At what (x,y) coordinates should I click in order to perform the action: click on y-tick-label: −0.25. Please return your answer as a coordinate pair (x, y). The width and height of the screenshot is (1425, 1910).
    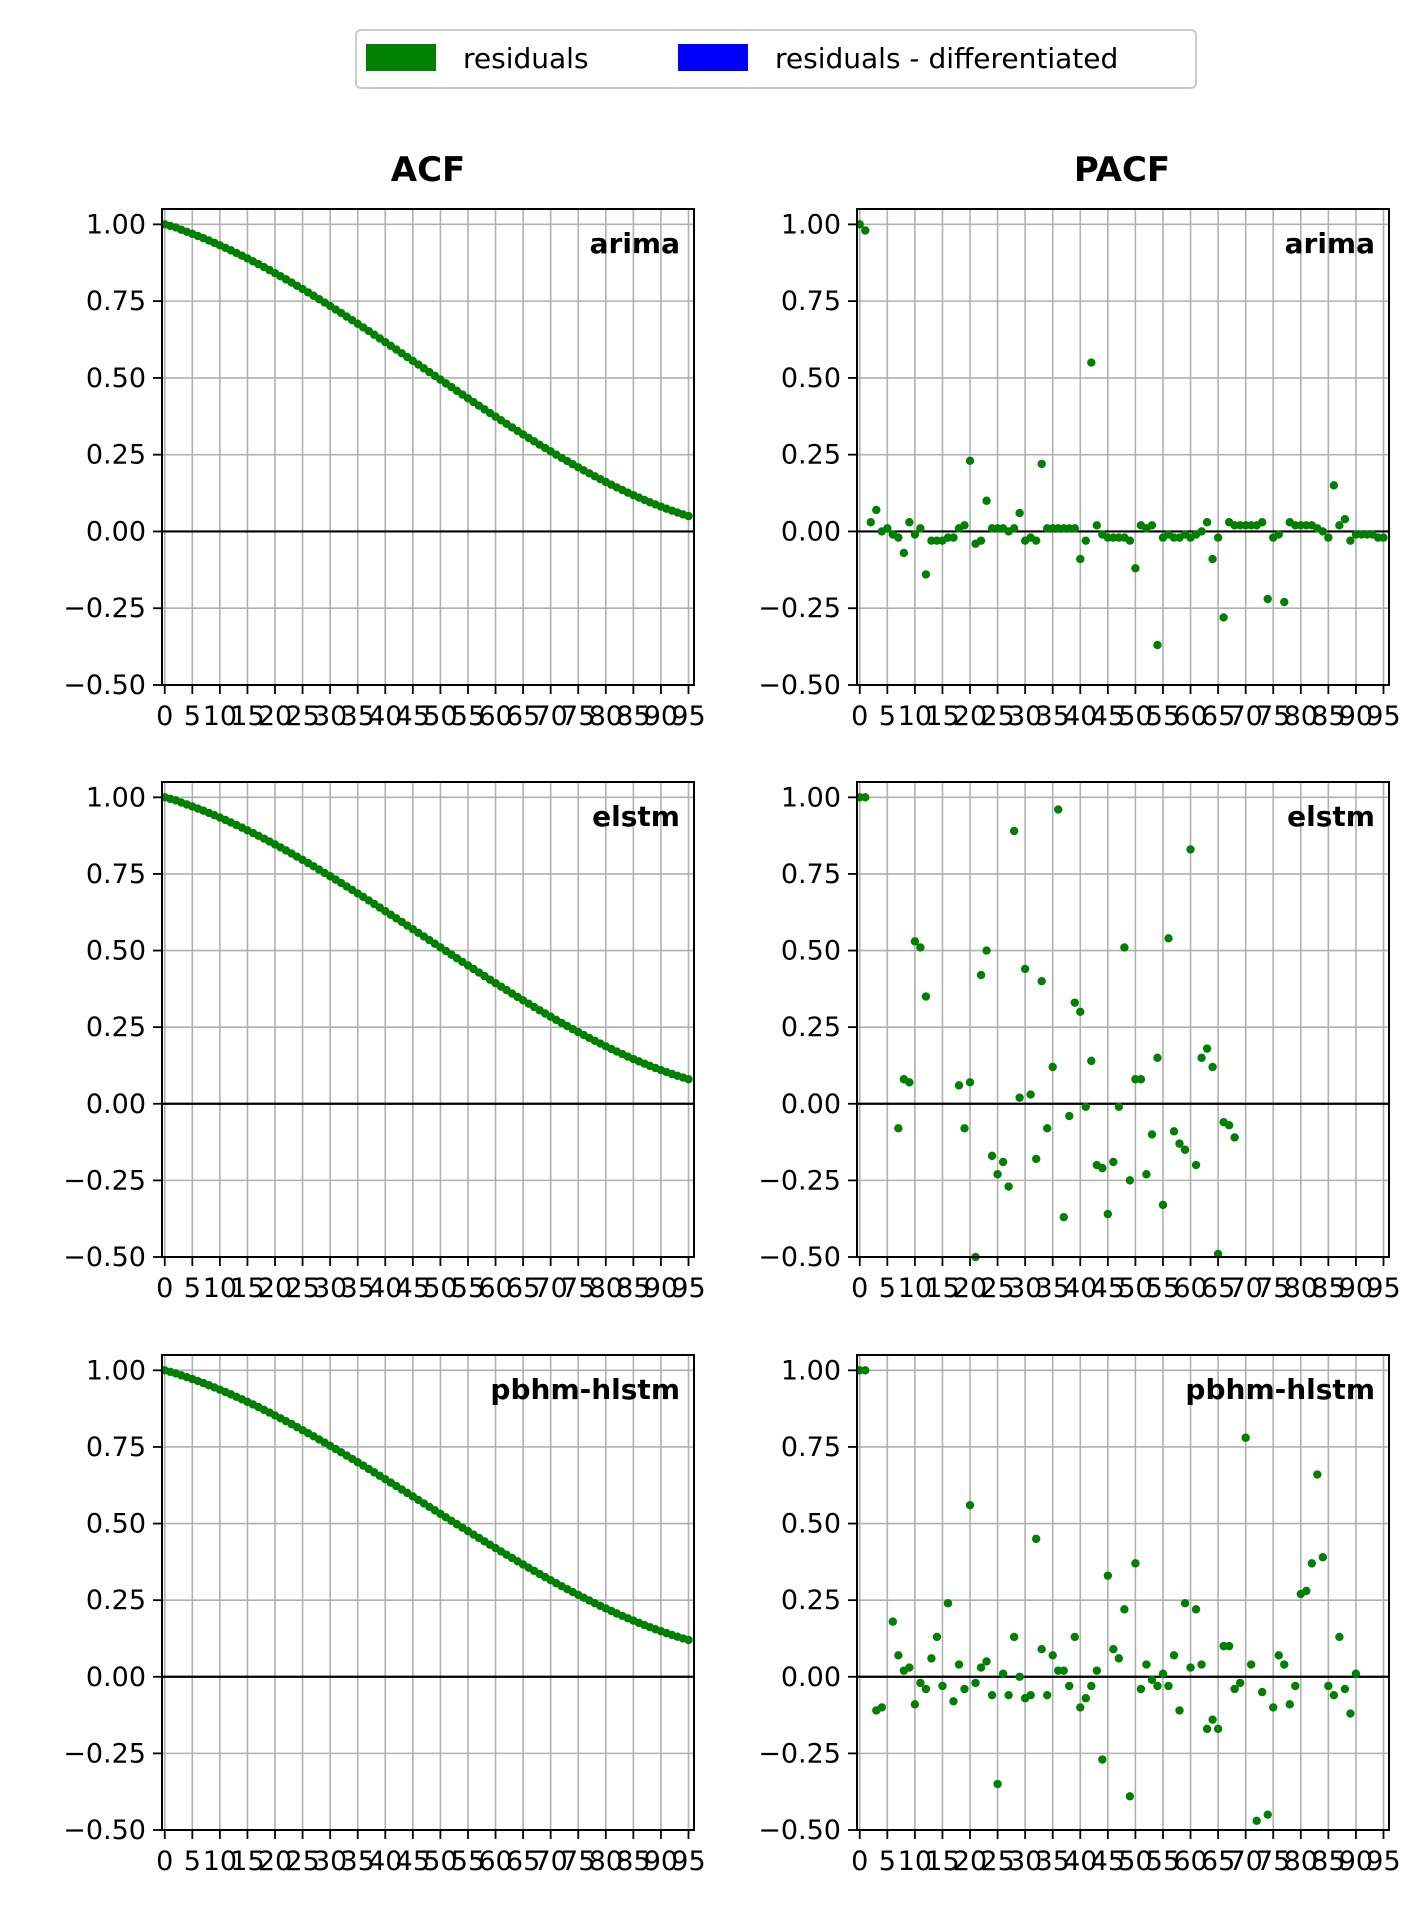
    Looking at the image, I should click on (799, 1753).